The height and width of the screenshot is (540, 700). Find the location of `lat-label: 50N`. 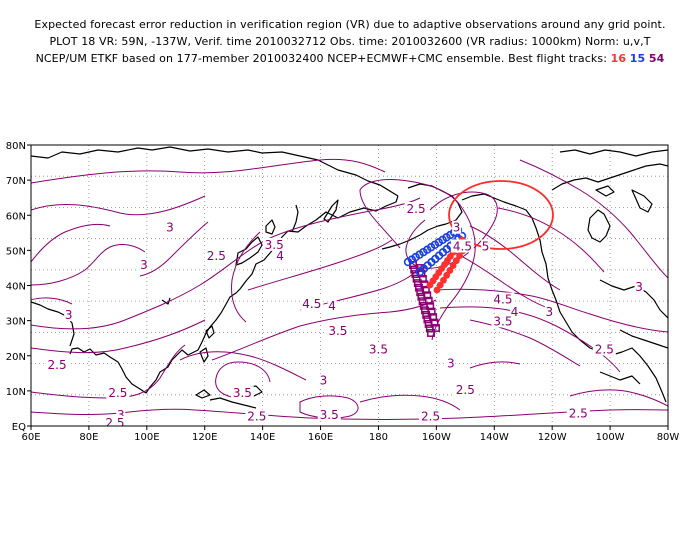

lat-label: 50N is located at coordinates (16, 251).